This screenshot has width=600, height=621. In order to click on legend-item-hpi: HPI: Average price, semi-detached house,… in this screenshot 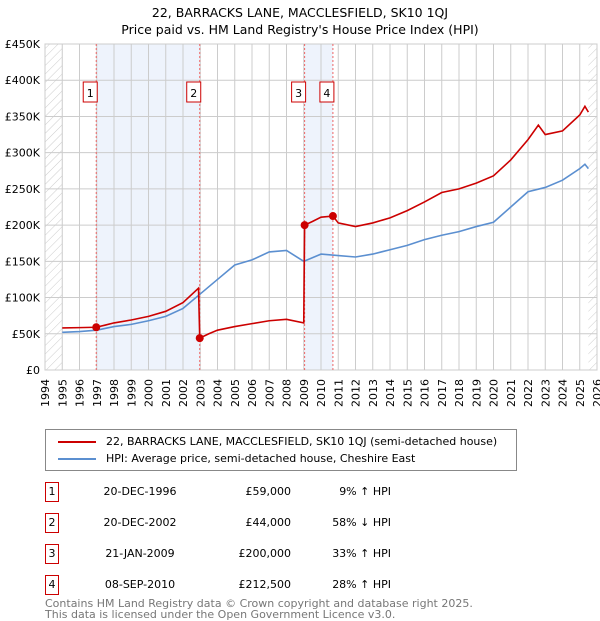, I will do `click(236, 458)`.